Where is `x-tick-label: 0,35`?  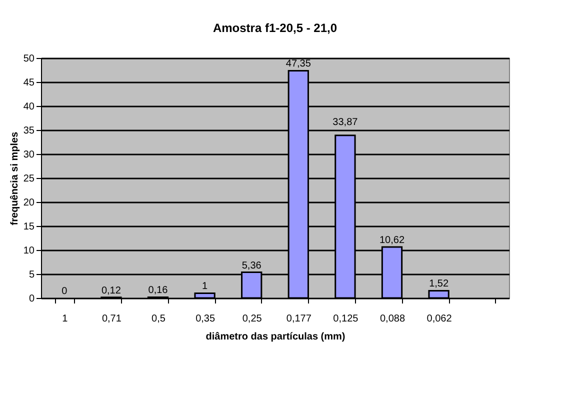
x-tick-label: 0,35 is located at coordinates (206, 319).